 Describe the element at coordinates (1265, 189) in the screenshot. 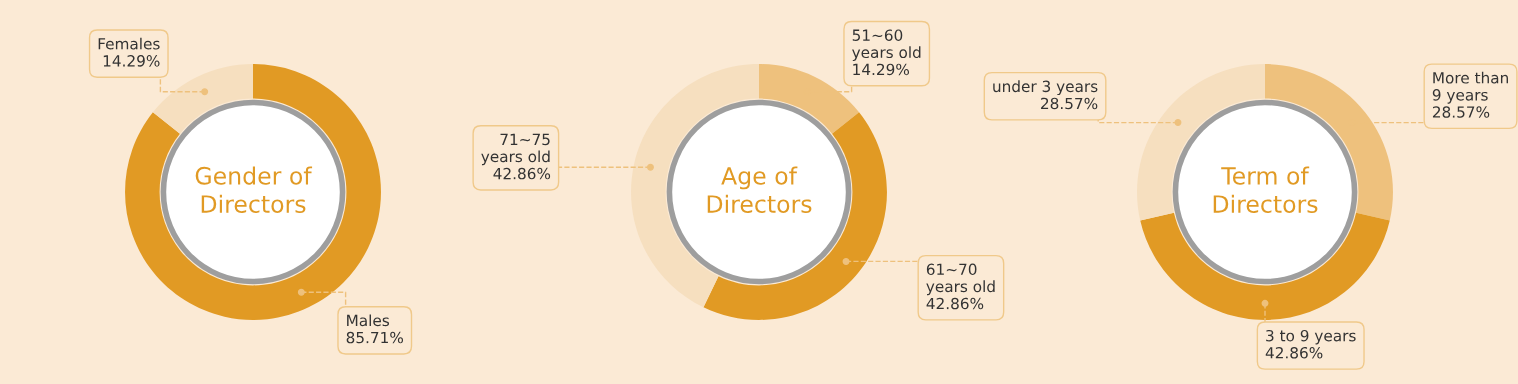

I see `text: Term of Directors` at that location.